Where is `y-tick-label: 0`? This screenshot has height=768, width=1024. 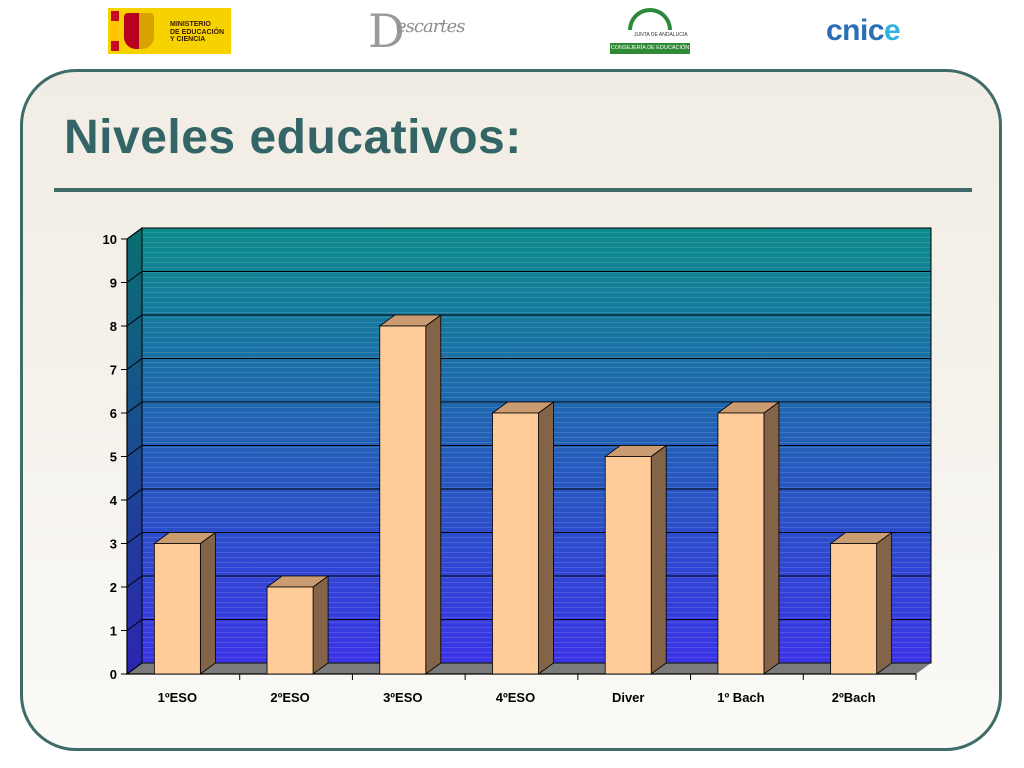 y-tick-label: 0 is located at coordinates (113, 674).